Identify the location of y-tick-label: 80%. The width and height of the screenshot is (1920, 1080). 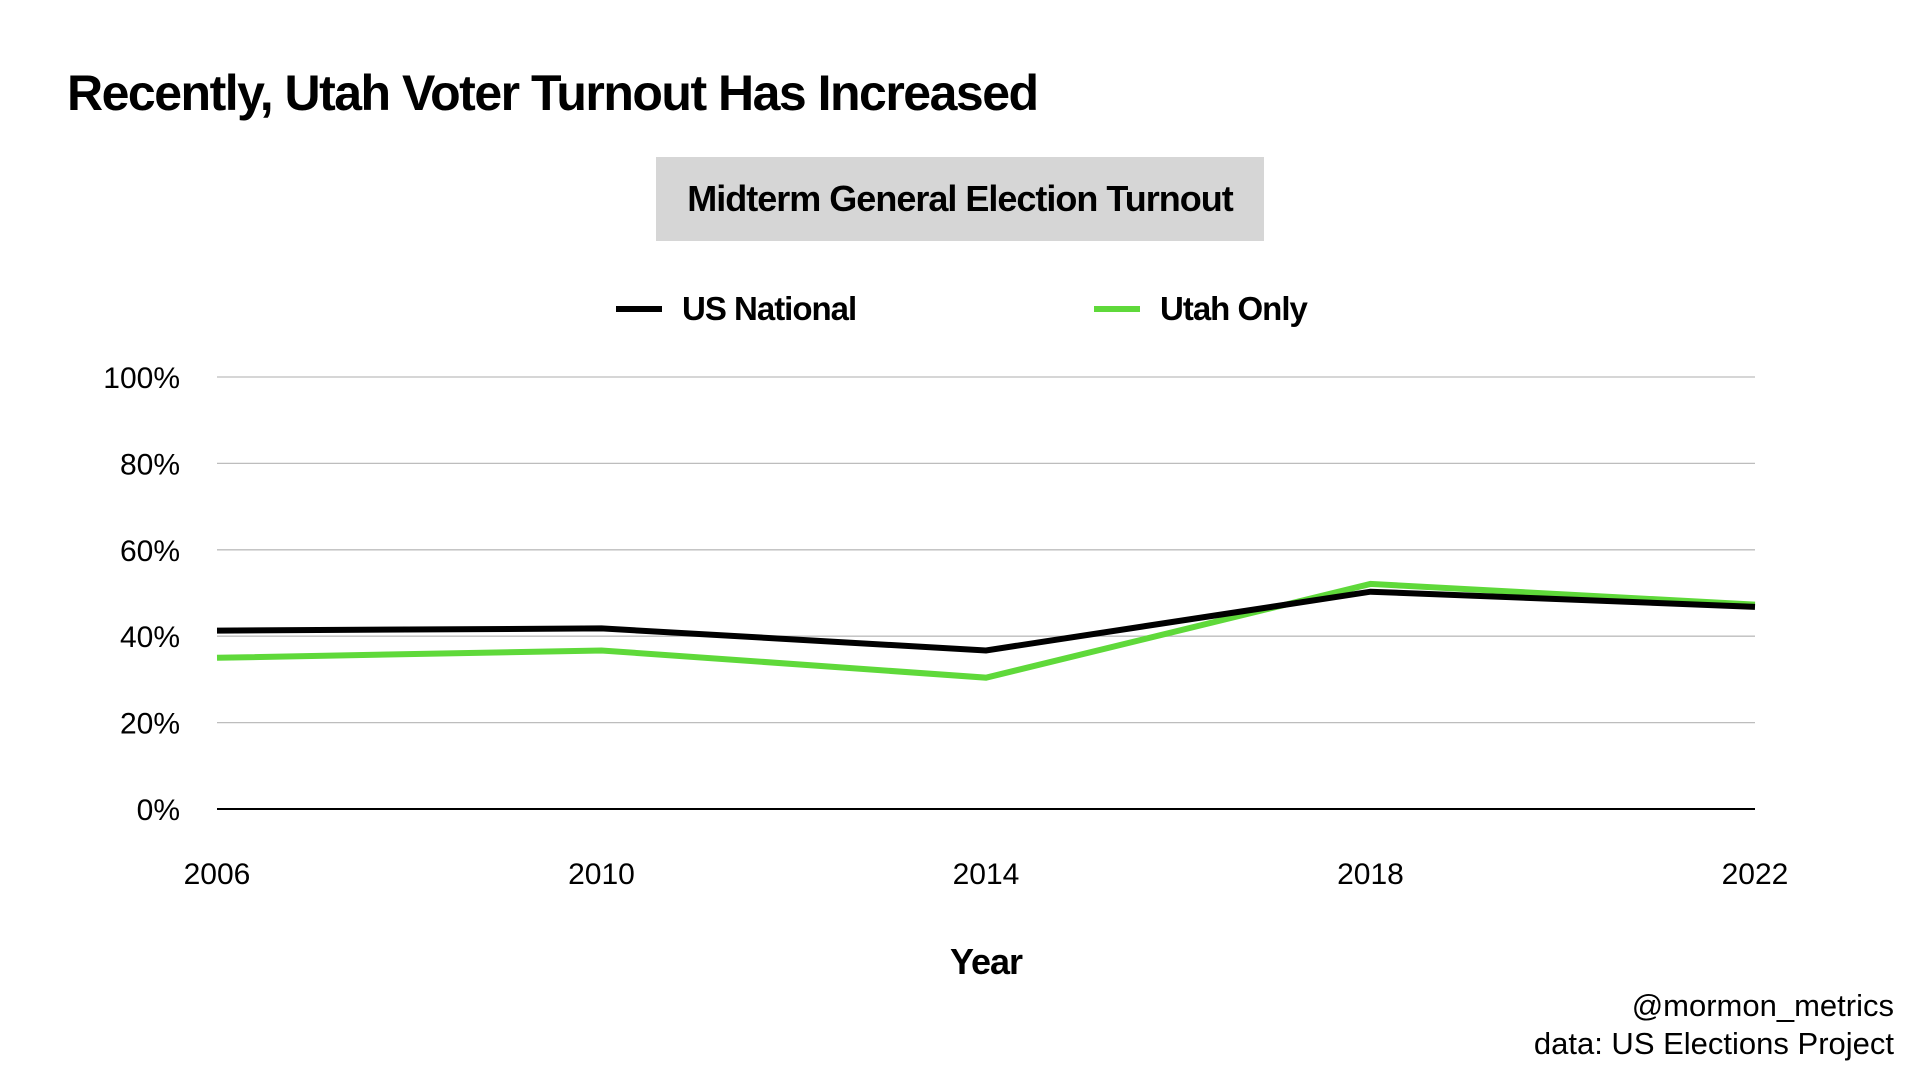
(150, 464).